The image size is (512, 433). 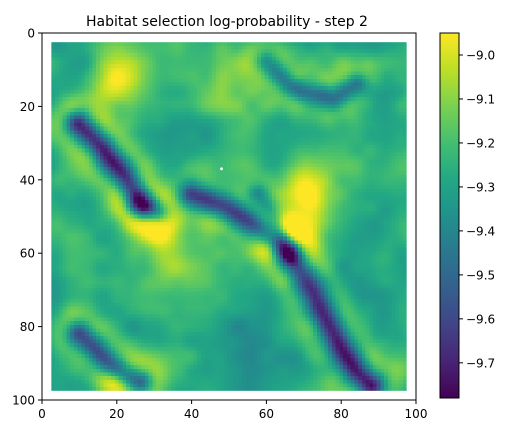 I want to click on colorbar-tick-label: −9.4, so click(x=480, y=231).